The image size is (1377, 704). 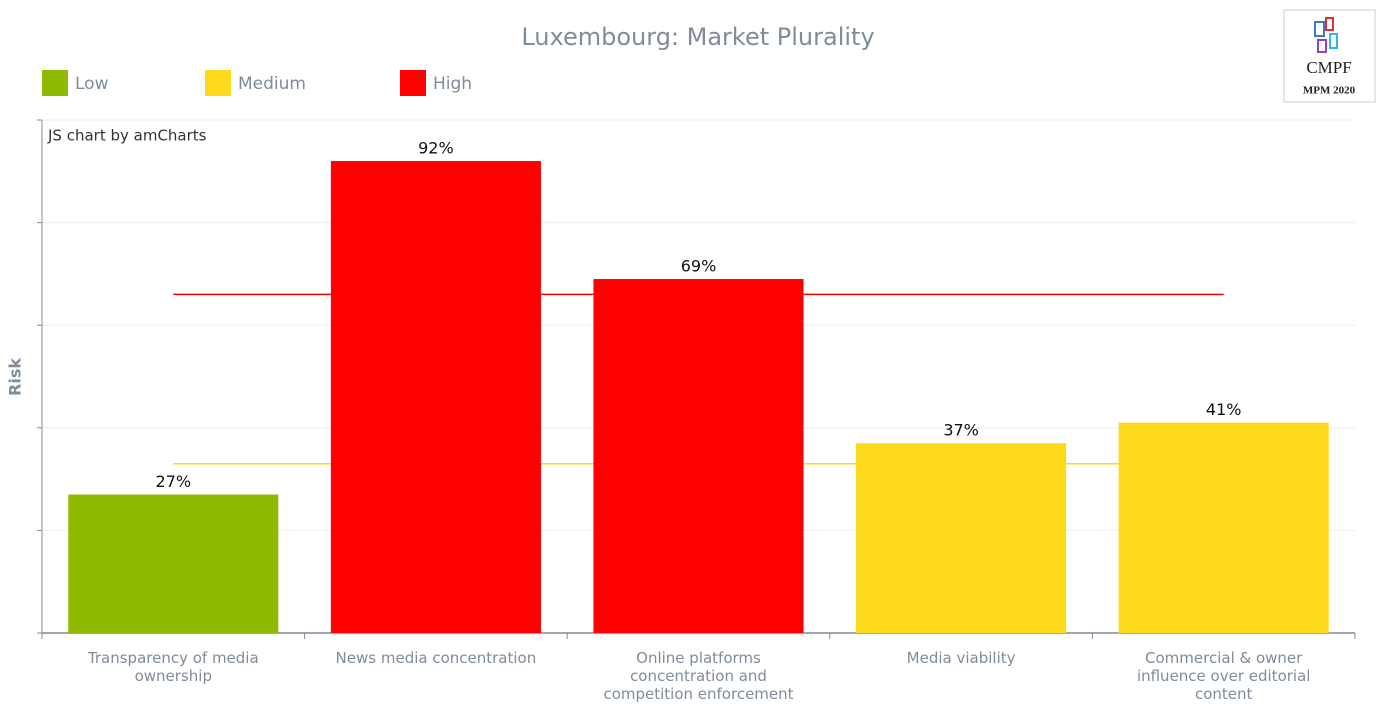 What do you see at coordinates (961, 430) in the screenshot?
I see `value-label: 37%` at bounding box center [961, 430].